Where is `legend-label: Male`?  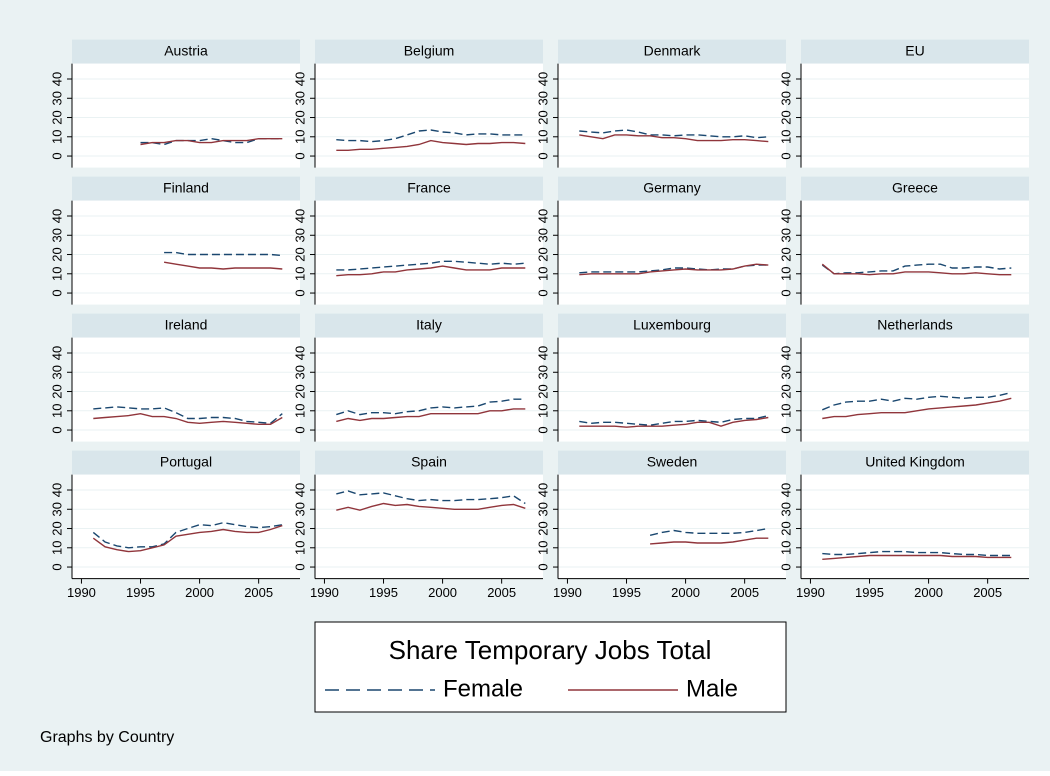
legend-label: Male is located at coordinates (712, 688).